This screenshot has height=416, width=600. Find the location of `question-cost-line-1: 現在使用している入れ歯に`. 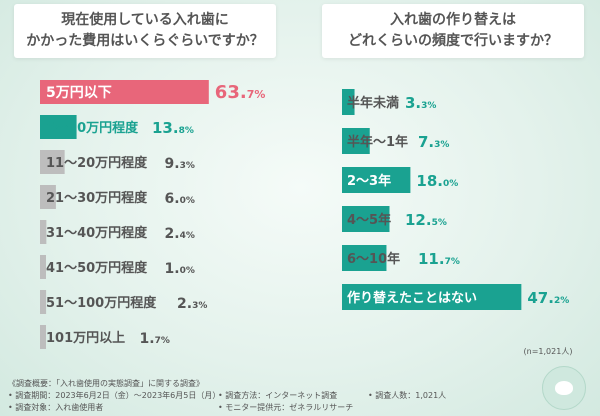

question-cost-line-1: 現在使用している入れ歯に is located at coordinates (145, 20).